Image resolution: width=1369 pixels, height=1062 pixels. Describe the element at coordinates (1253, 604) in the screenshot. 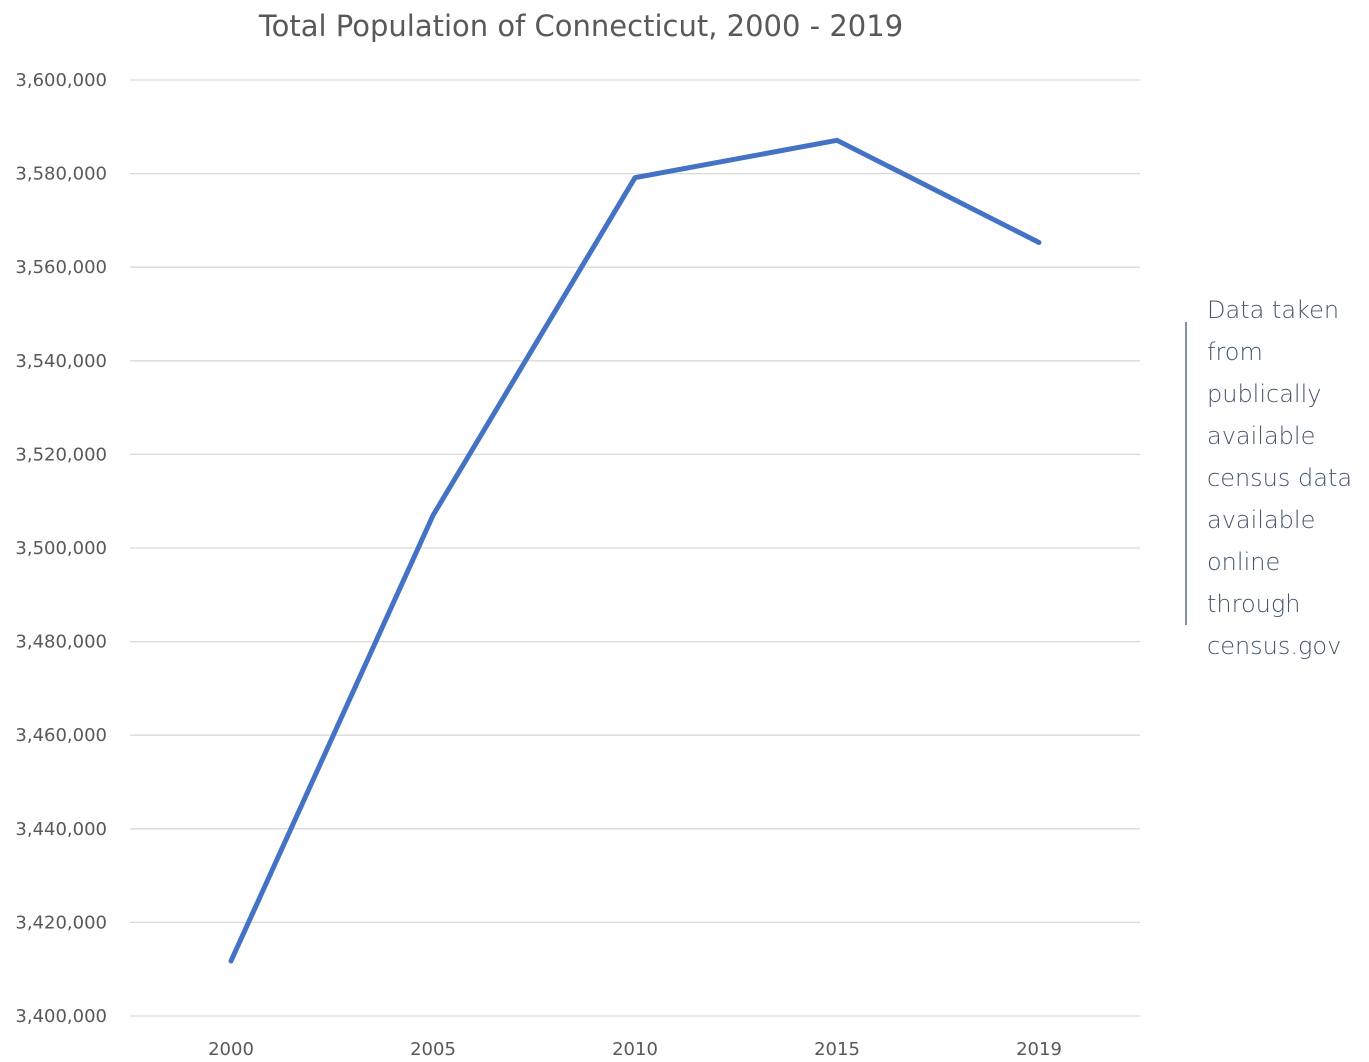

I see `annotation-line: through` at that location.